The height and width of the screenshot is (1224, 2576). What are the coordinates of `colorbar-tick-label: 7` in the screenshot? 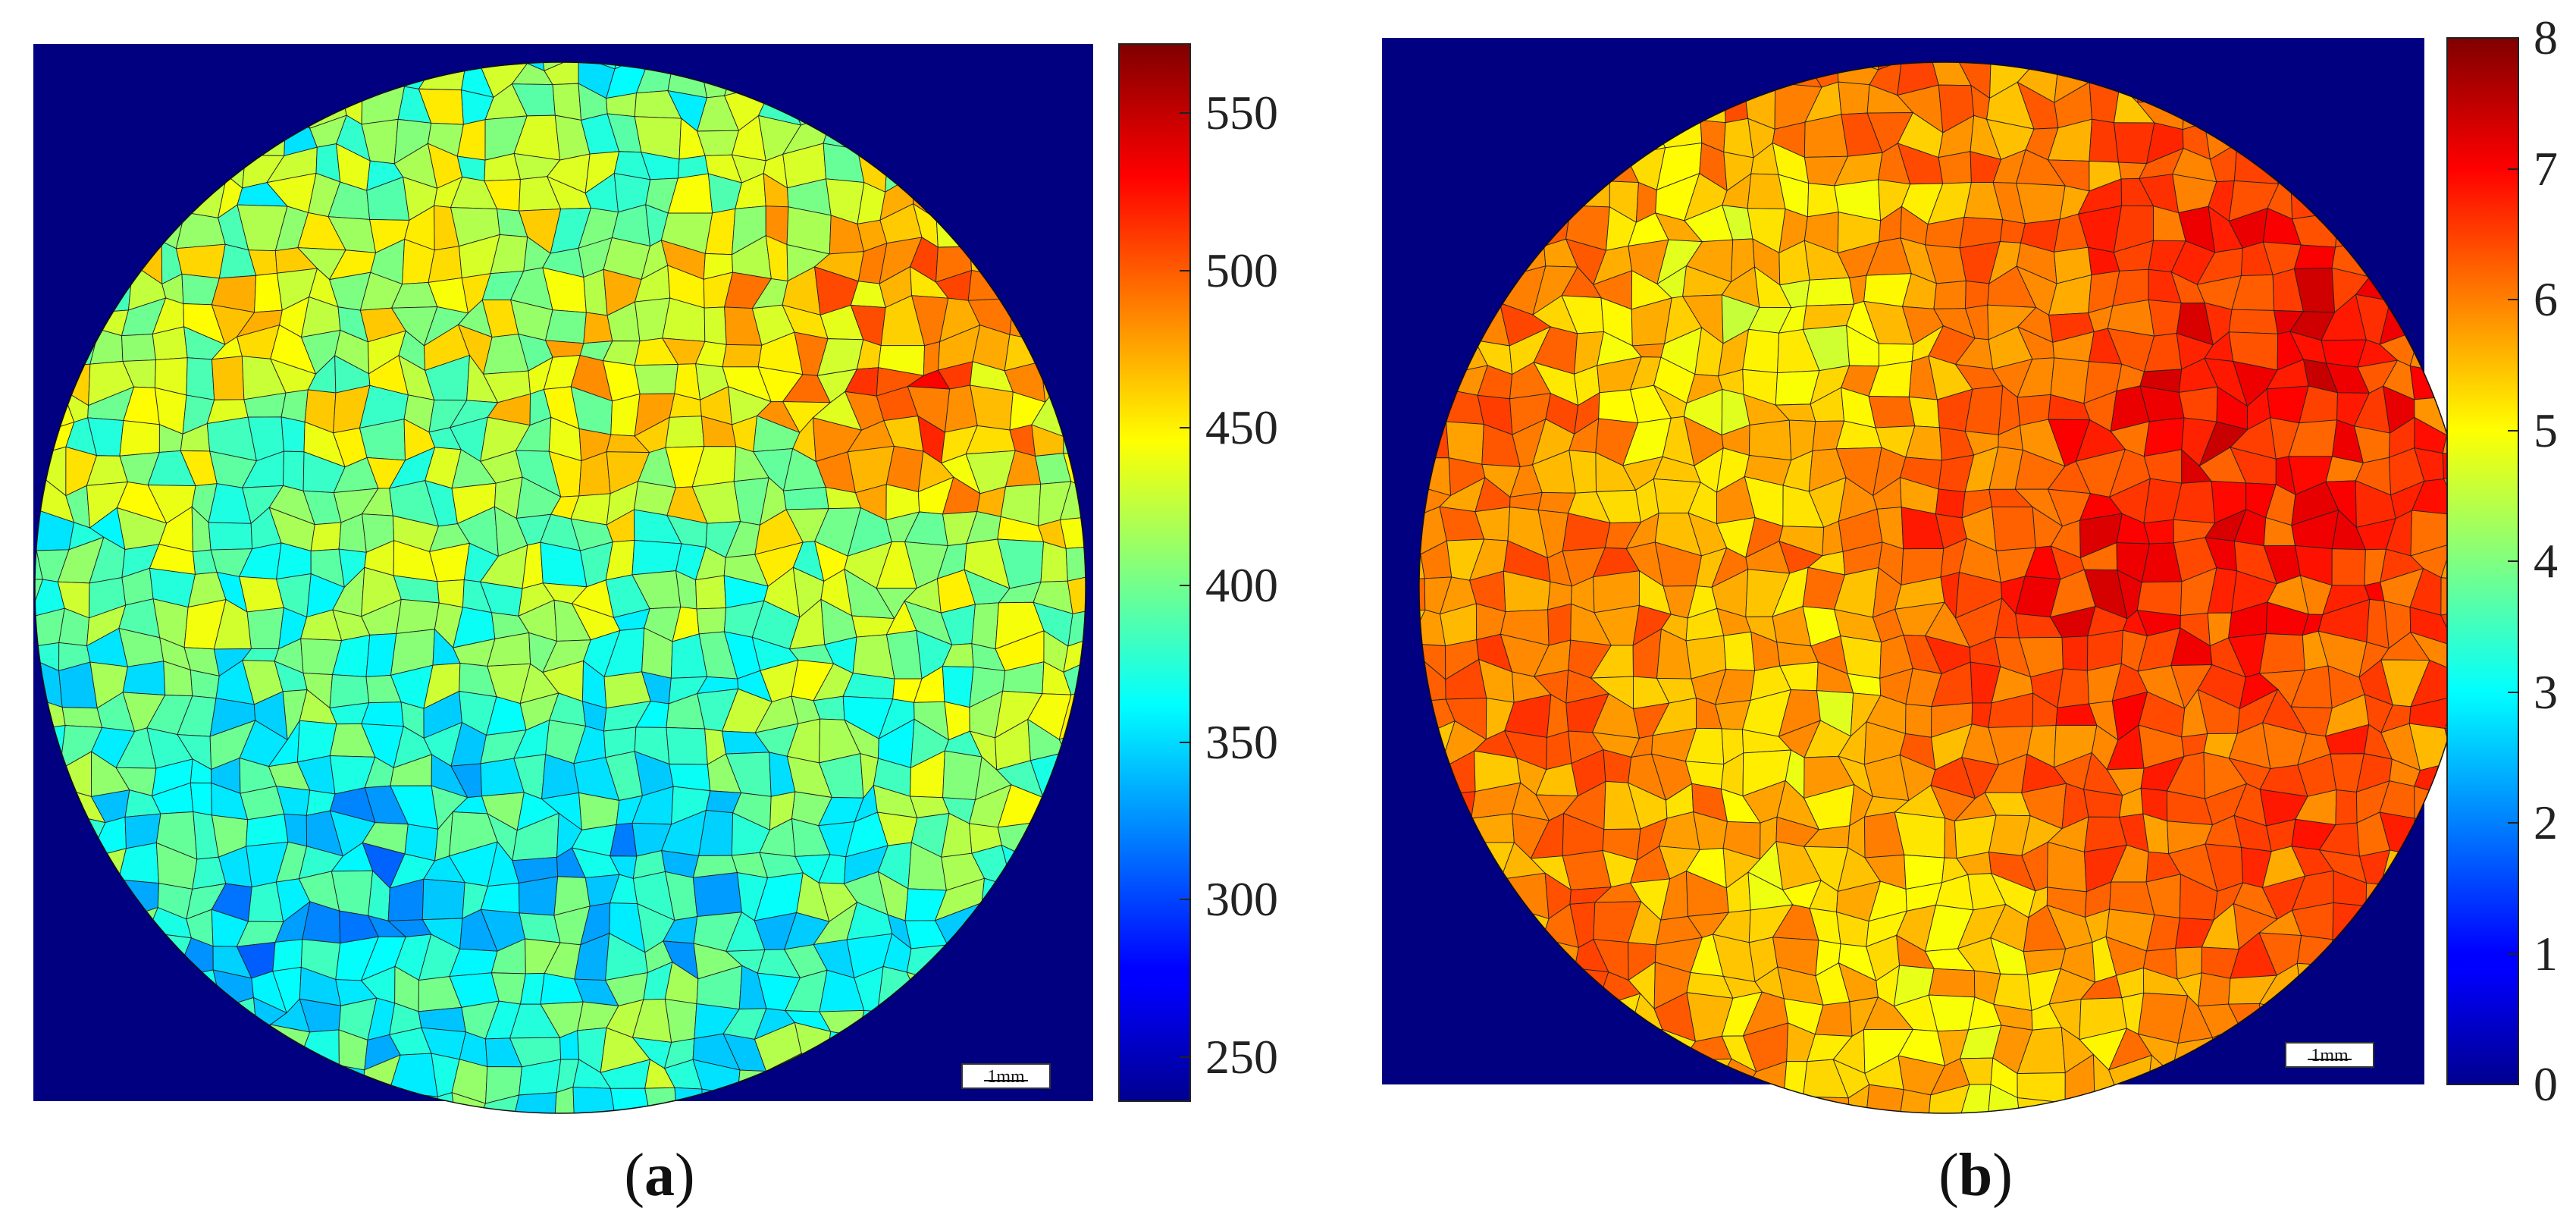 It's located at (2546, 168).